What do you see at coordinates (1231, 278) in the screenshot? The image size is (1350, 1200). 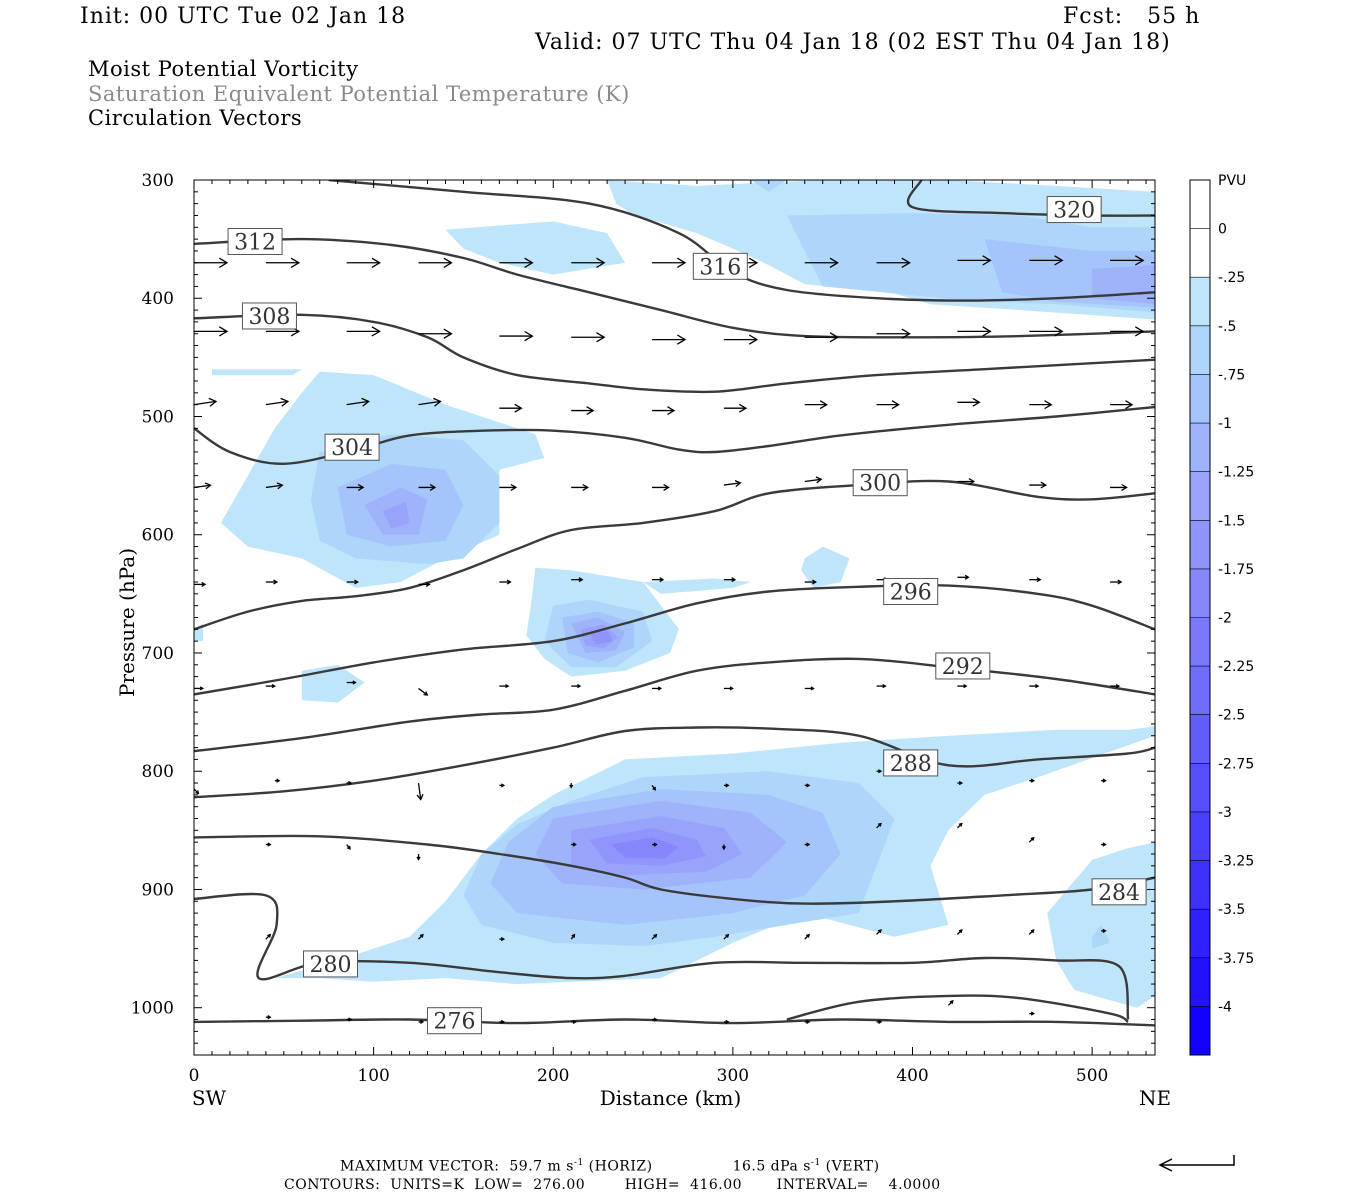 I see `colorbar-label-1: -.25` at bounding box center [1231, 278].